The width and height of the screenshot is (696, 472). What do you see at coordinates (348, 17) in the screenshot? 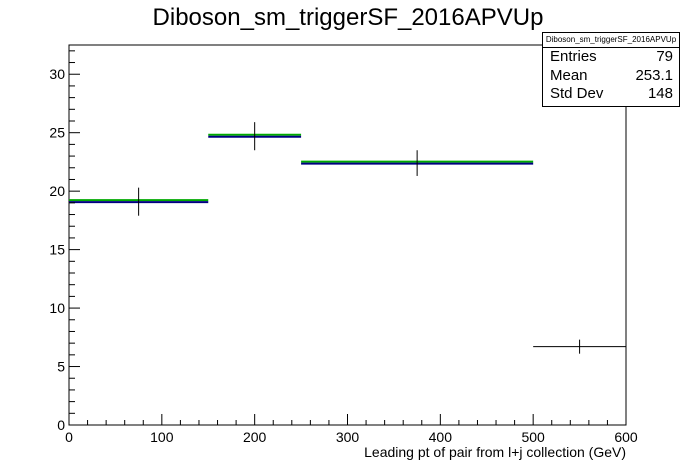
I see `chart-title: Diboson_sm_triggerSF_2016APVUp` at bounding box center [348, 17].